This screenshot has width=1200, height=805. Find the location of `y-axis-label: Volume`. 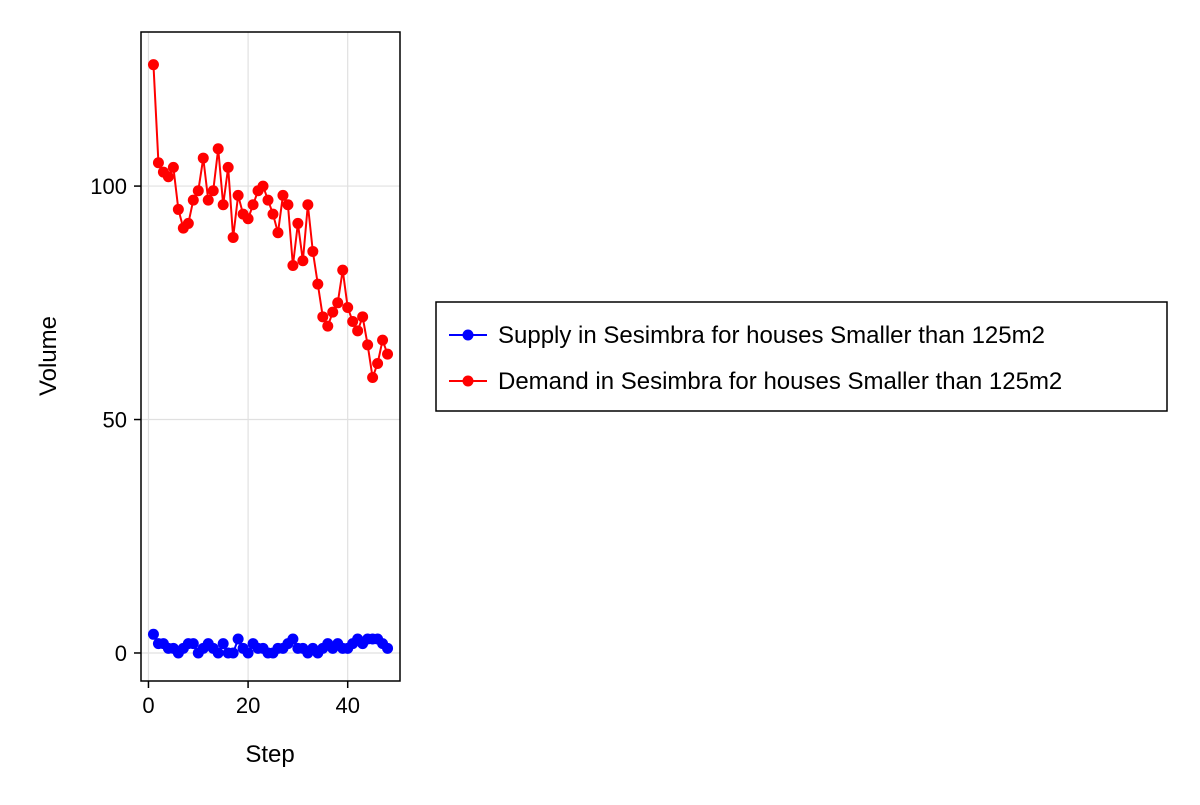

y-axis-label: Volume is located at coordinates (48, 356).